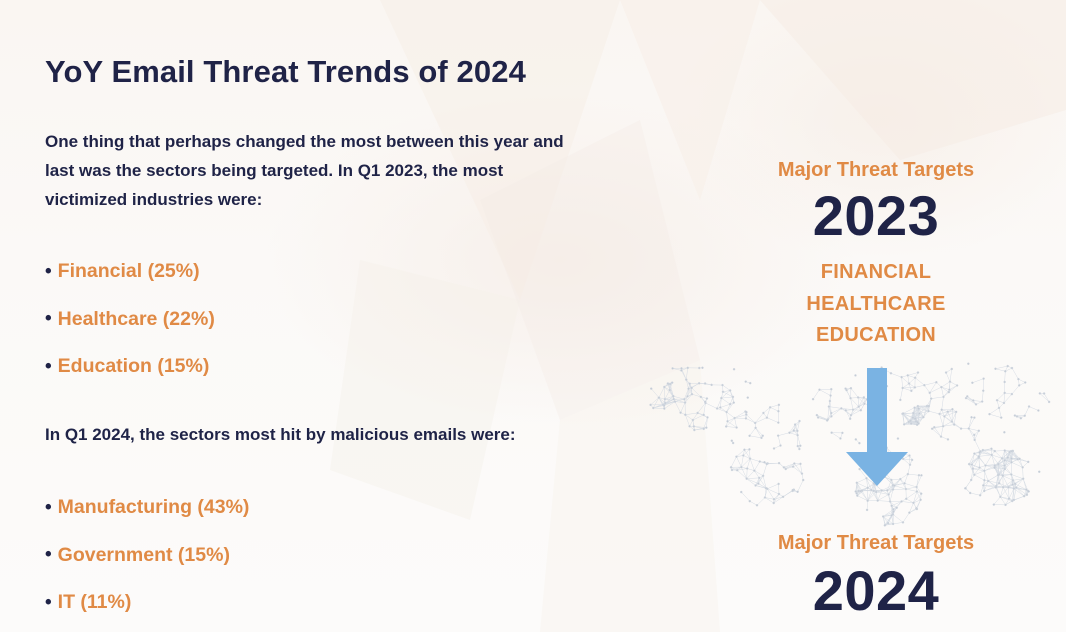  I want to click on list-item-text: Education (15%), so click(133, 366).